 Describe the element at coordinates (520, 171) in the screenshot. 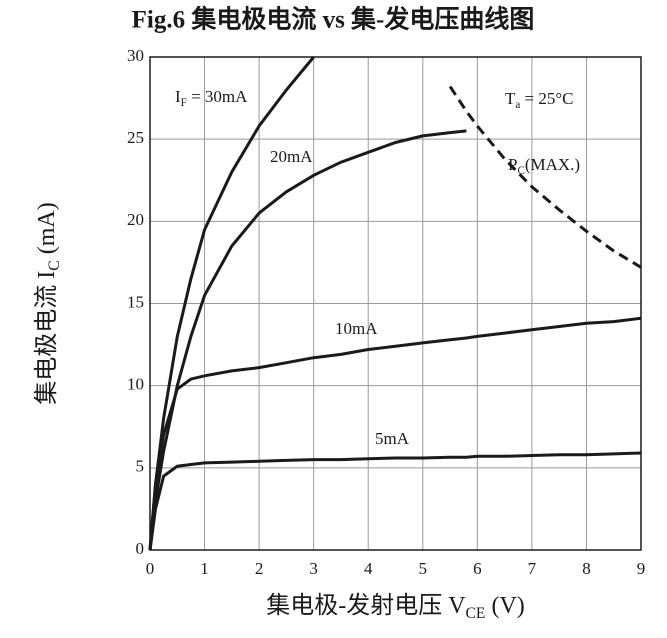

I see `series-label-sub: C` at that location.